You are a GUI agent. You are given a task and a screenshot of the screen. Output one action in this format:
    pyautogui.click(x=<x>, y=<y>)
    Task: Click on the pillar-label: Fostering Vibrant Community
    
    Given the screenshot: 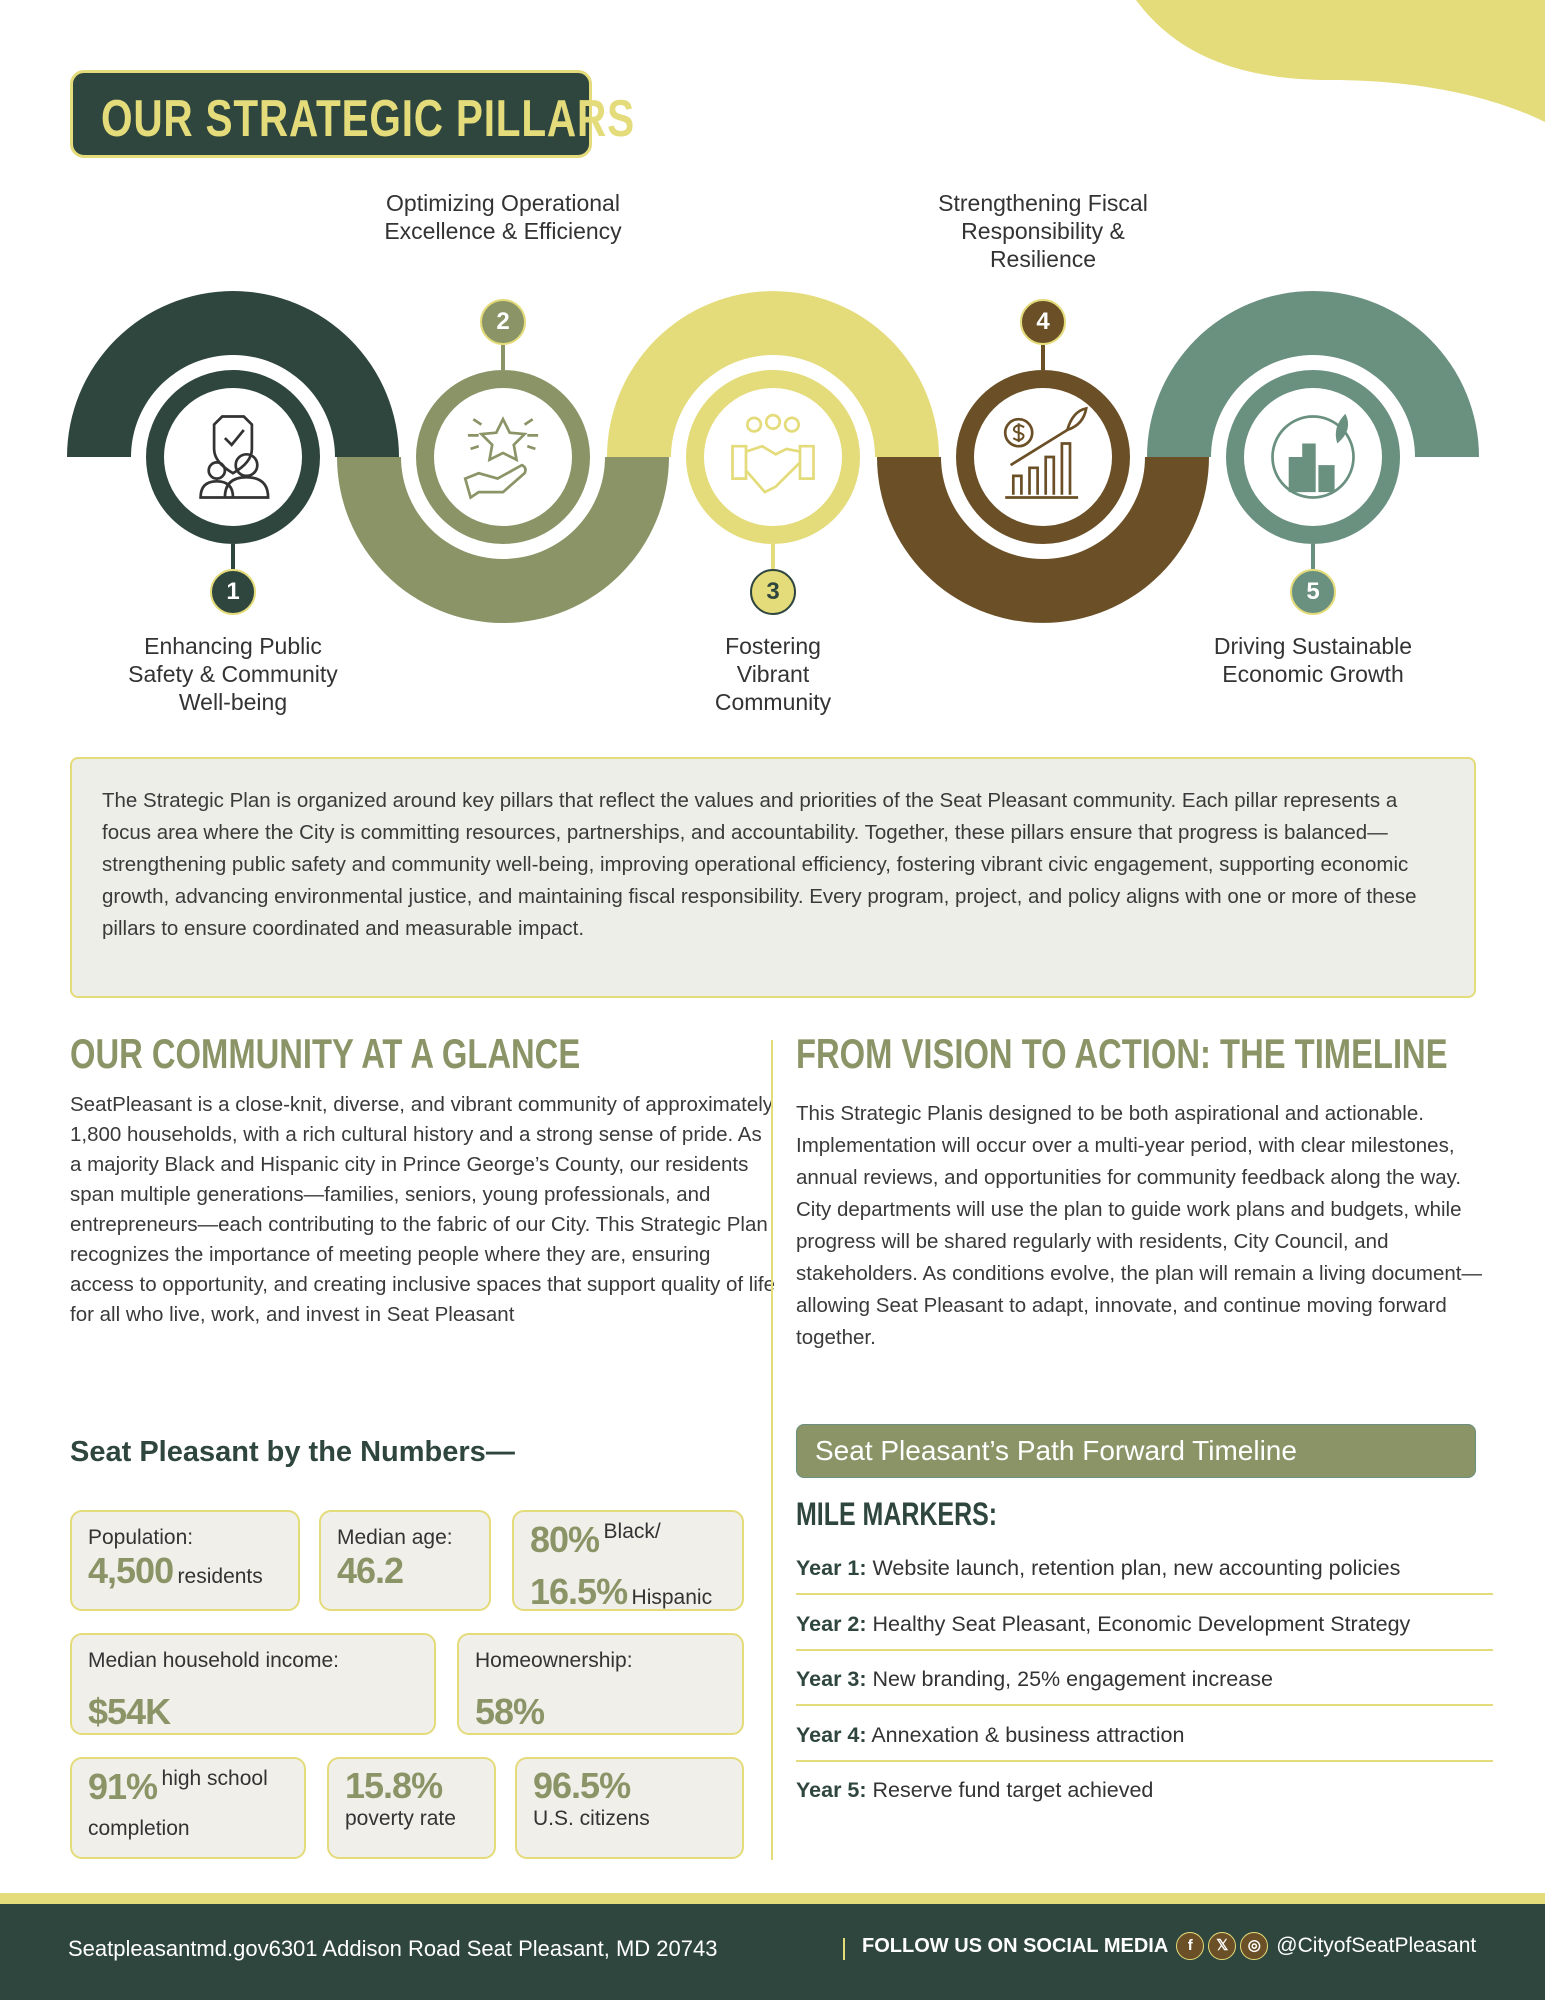 What is the action you would take?
    pyautogui.click(x=773, y=674)
    